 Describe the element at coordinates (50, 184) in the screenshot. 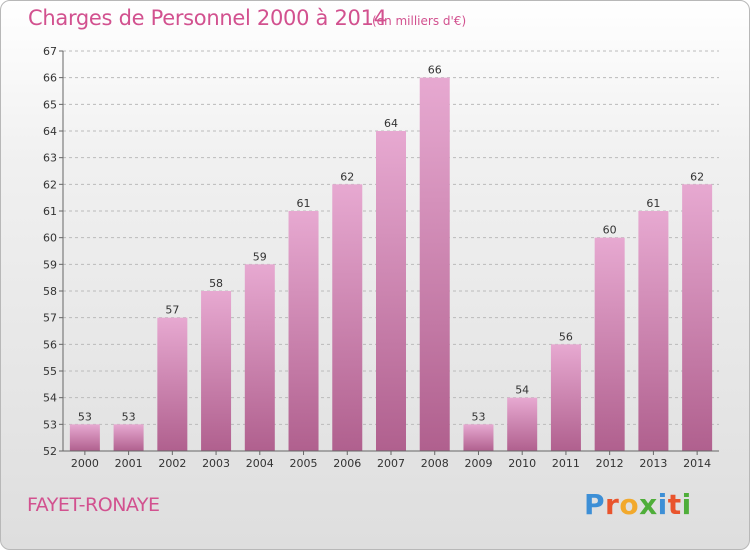

I see `y-tick-label: 62` at that location.